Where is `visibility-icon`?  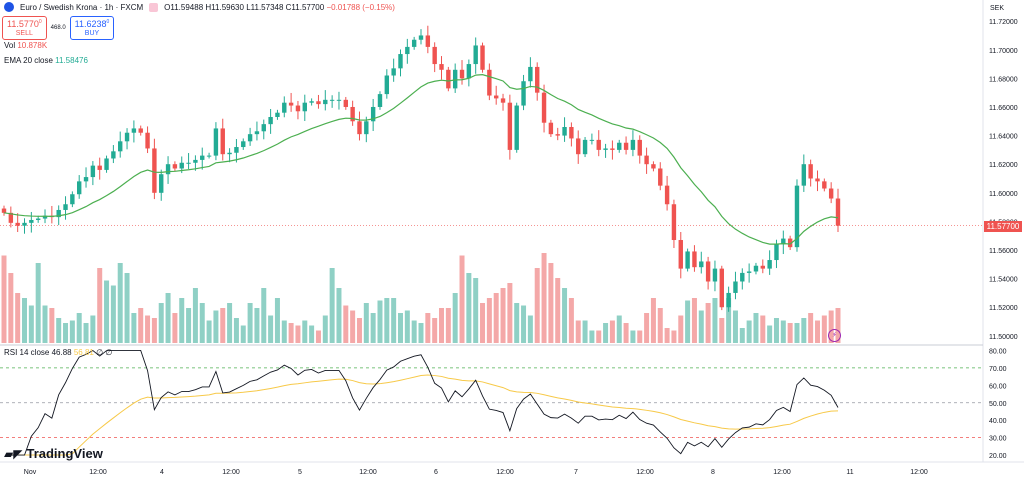
visibility-icon is located at coordinates (154, 7).